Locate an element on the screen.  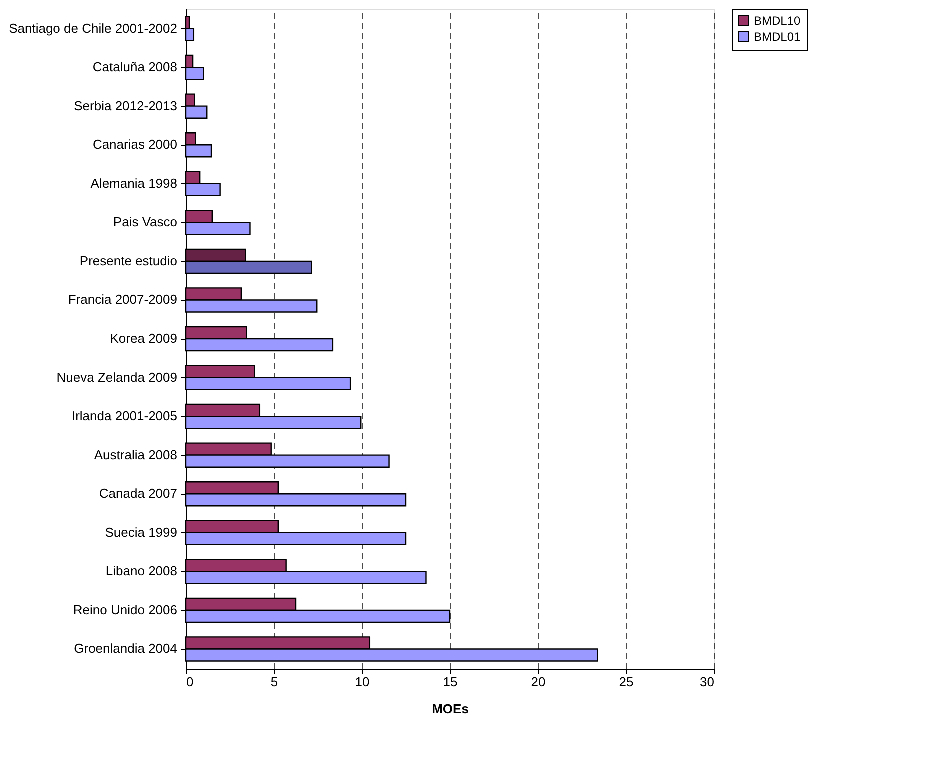
y-tick-label: Reino Unido 2006 is located at coordinates (125, 610).